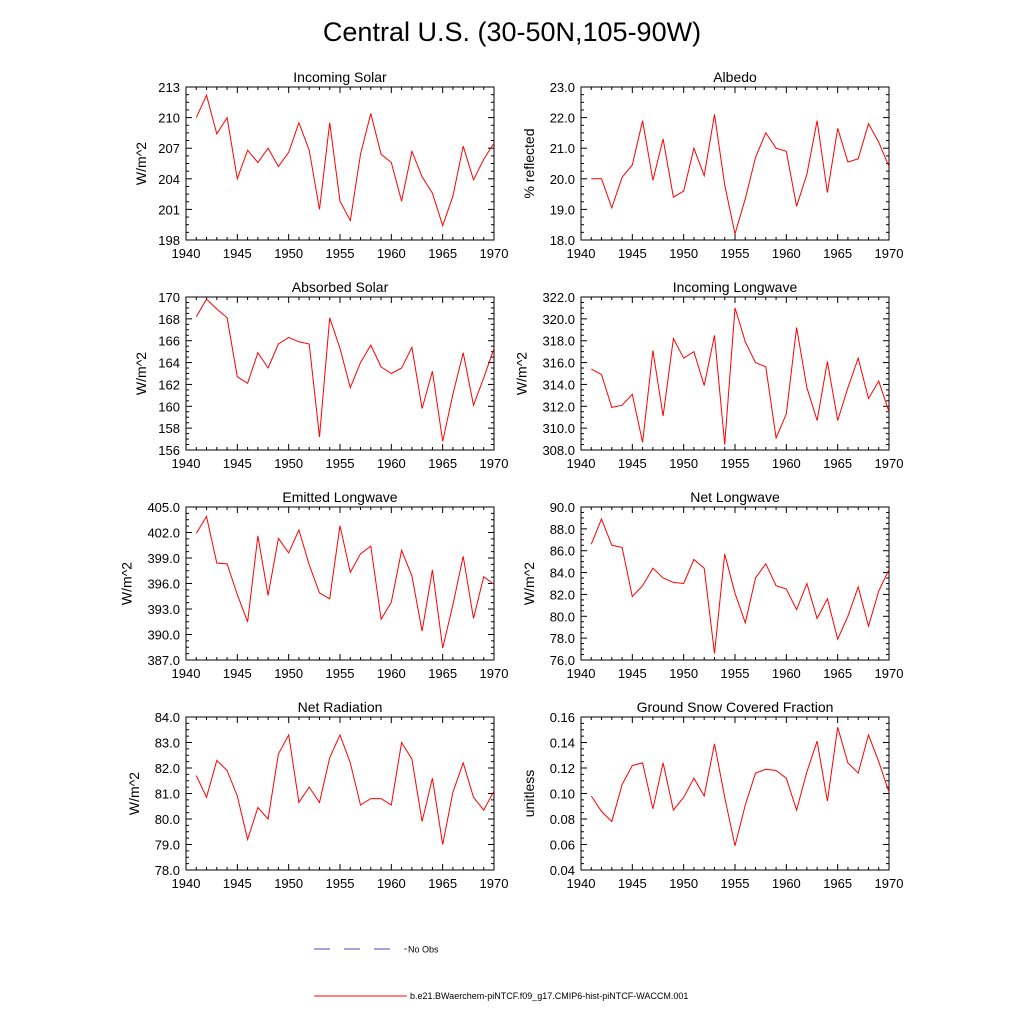 The height and width of the screenshot is (1024, 1024). What do you see at coordinates (558, 341) in the screenshot?
I see `y-tick-label: 318.0` at bounding box center [558, 341].